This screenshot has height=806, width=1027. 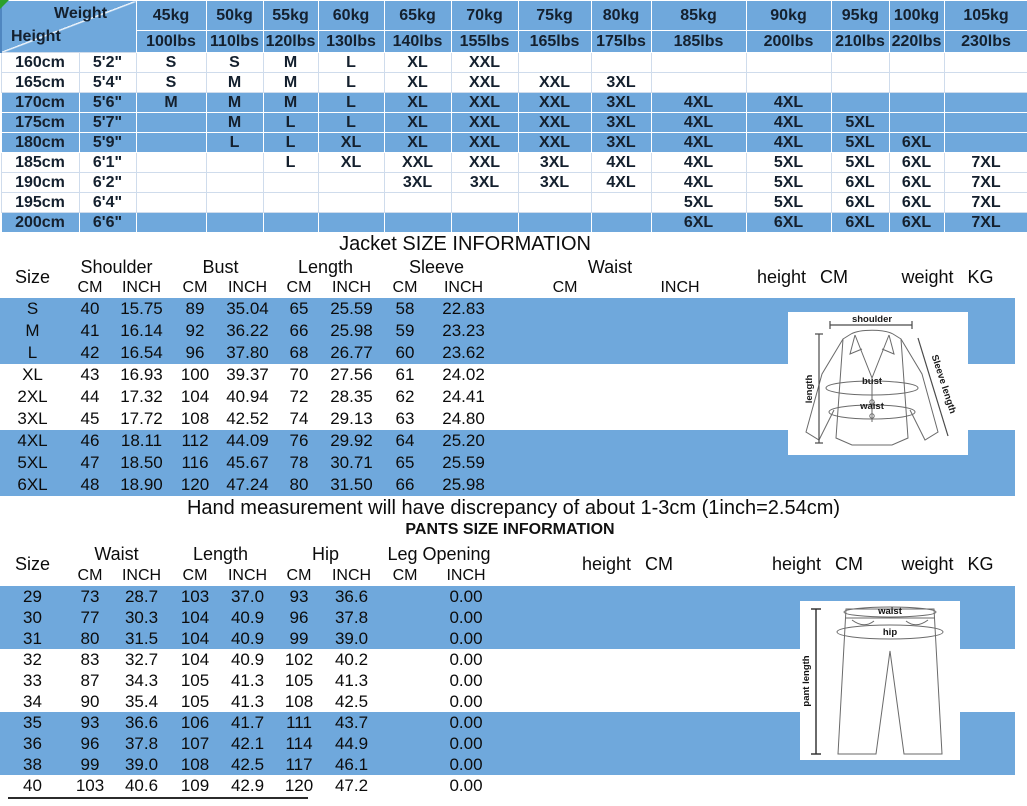 I want to click on sleeve-cm-cell: 59, so click(x=405, y=331).